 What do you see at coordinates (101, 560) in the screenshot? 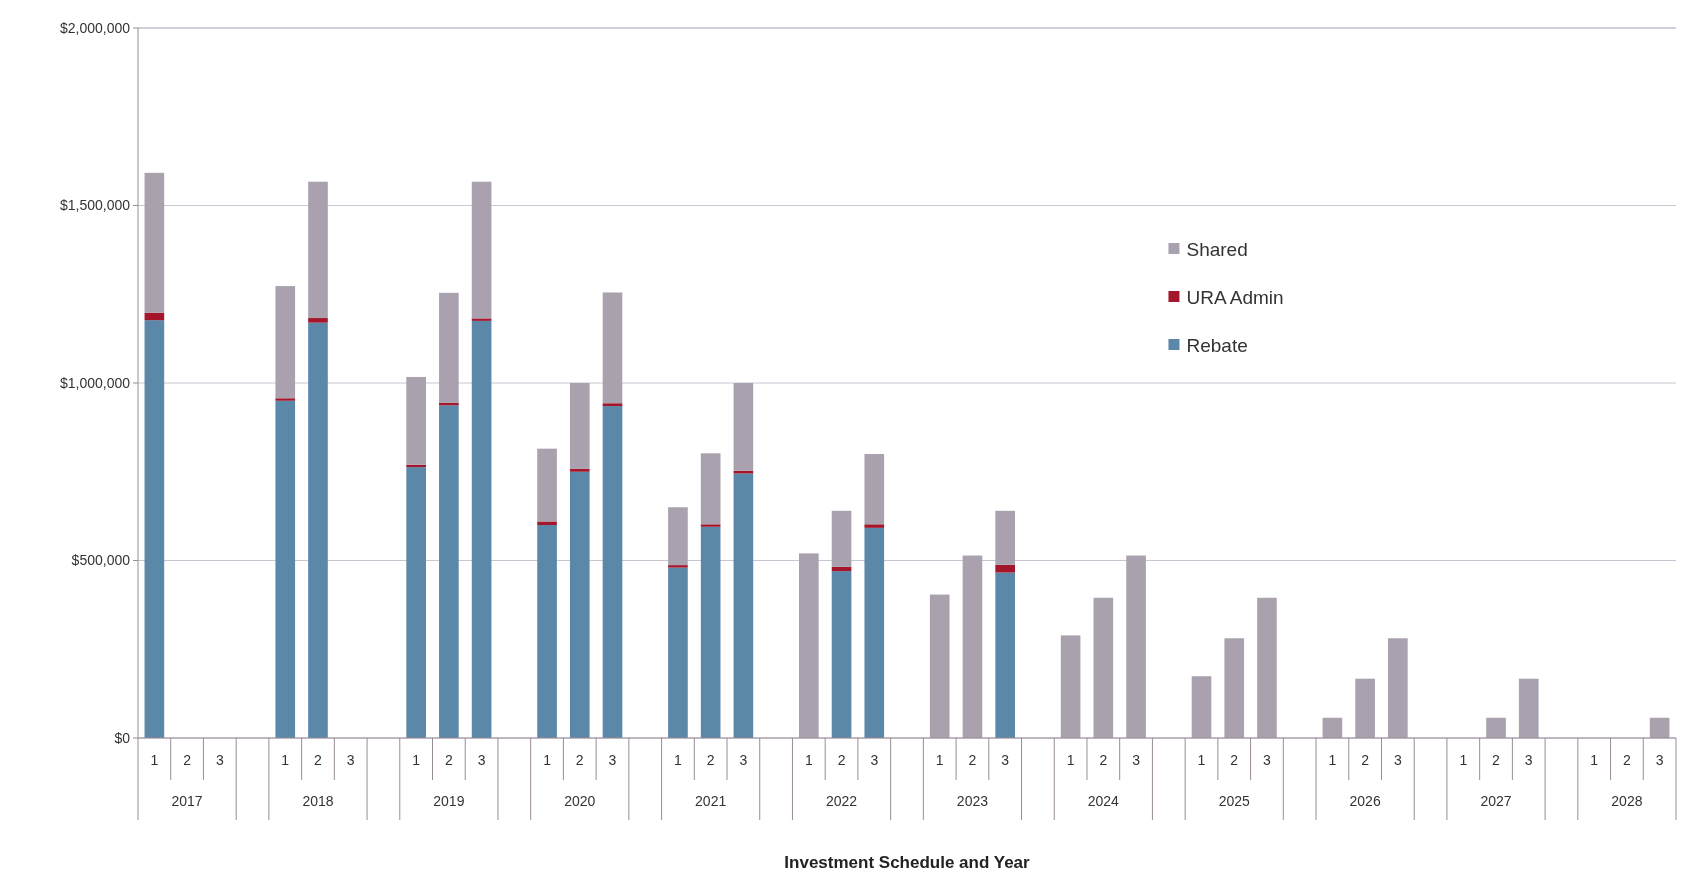
I see `y-tick-label: $500,000` at bounding box center [101, 560].